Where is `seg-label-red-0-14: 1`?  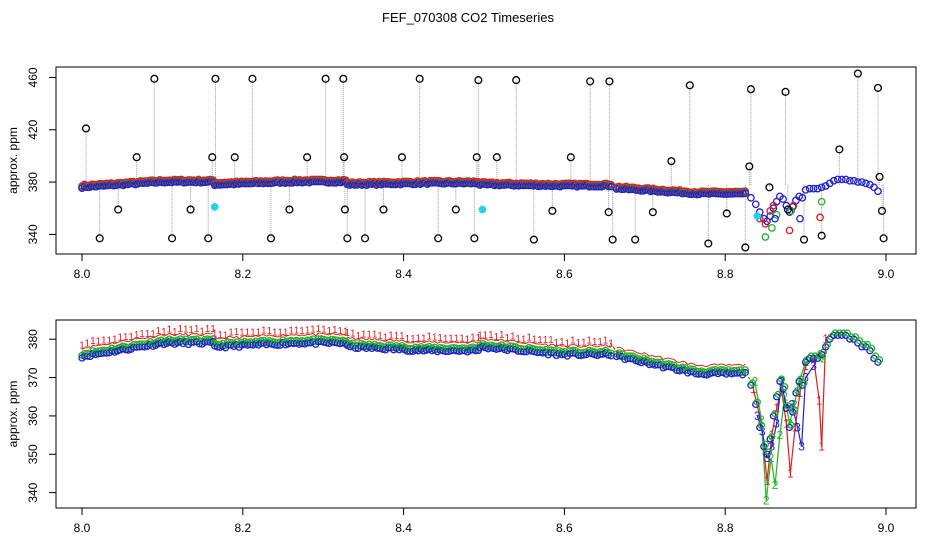
seg-label-red-0-14: 1 is located at coordinates (120, 337).